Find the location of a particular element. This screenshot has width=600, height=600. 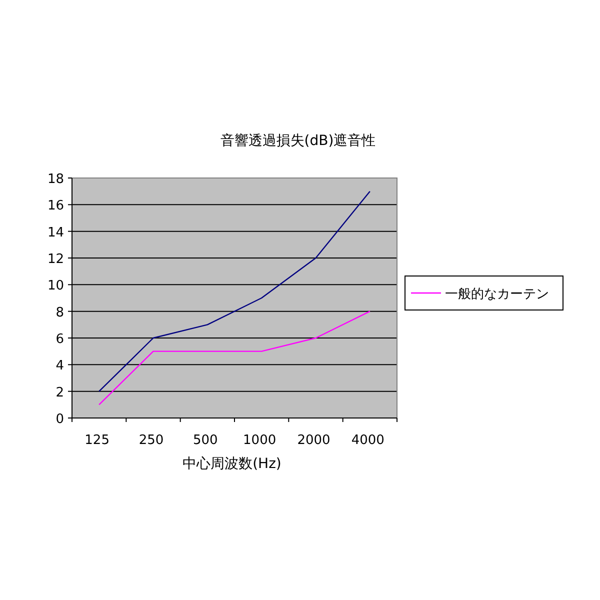

y-tick-label: 0 is located at coordinates (60, 419).